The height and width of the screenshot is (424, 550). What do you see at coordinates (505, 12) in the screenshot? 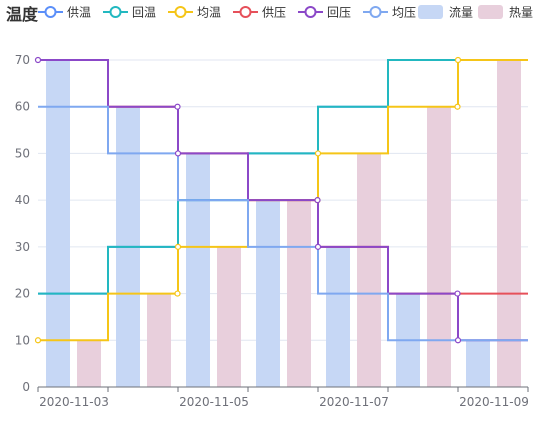
I see `legend-item: 热量` at bounding box center [505, 12].